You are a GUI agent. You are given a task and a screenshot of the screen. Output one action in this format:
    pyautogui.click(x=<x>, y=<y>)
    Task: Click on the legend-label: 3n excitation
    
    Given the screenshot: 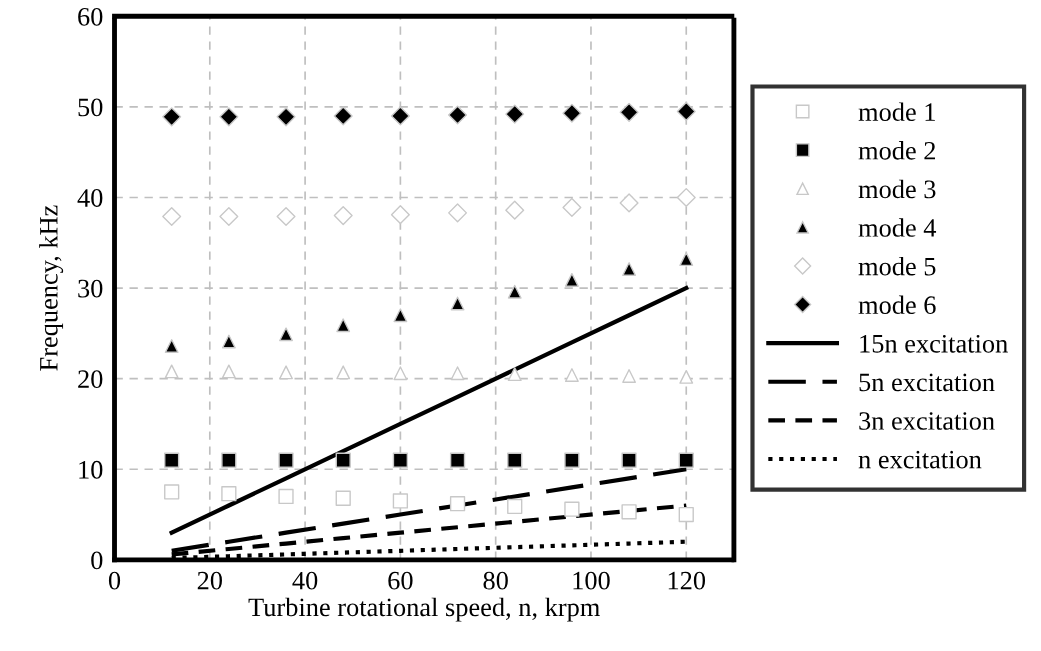 What is the action you would take?
    pyautogui.click(x=927, y=421)
    